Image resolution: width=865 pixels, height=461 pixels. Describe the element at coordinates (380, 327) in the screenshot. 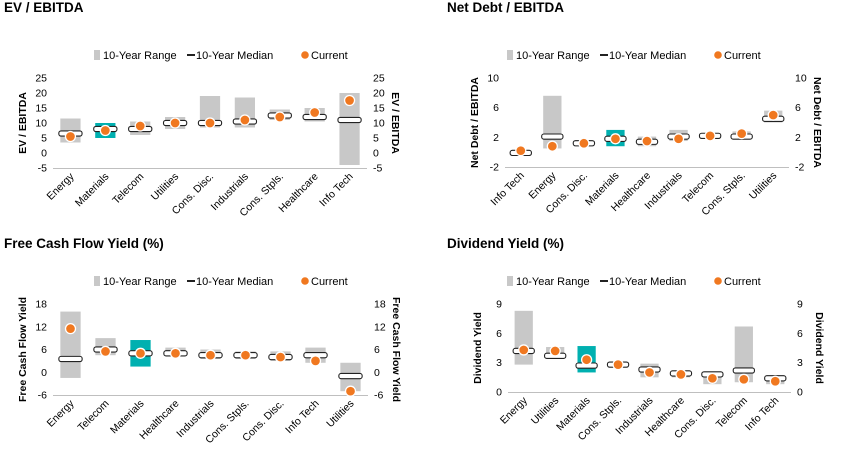

I see `y-tick-label-right: 12` at that location.